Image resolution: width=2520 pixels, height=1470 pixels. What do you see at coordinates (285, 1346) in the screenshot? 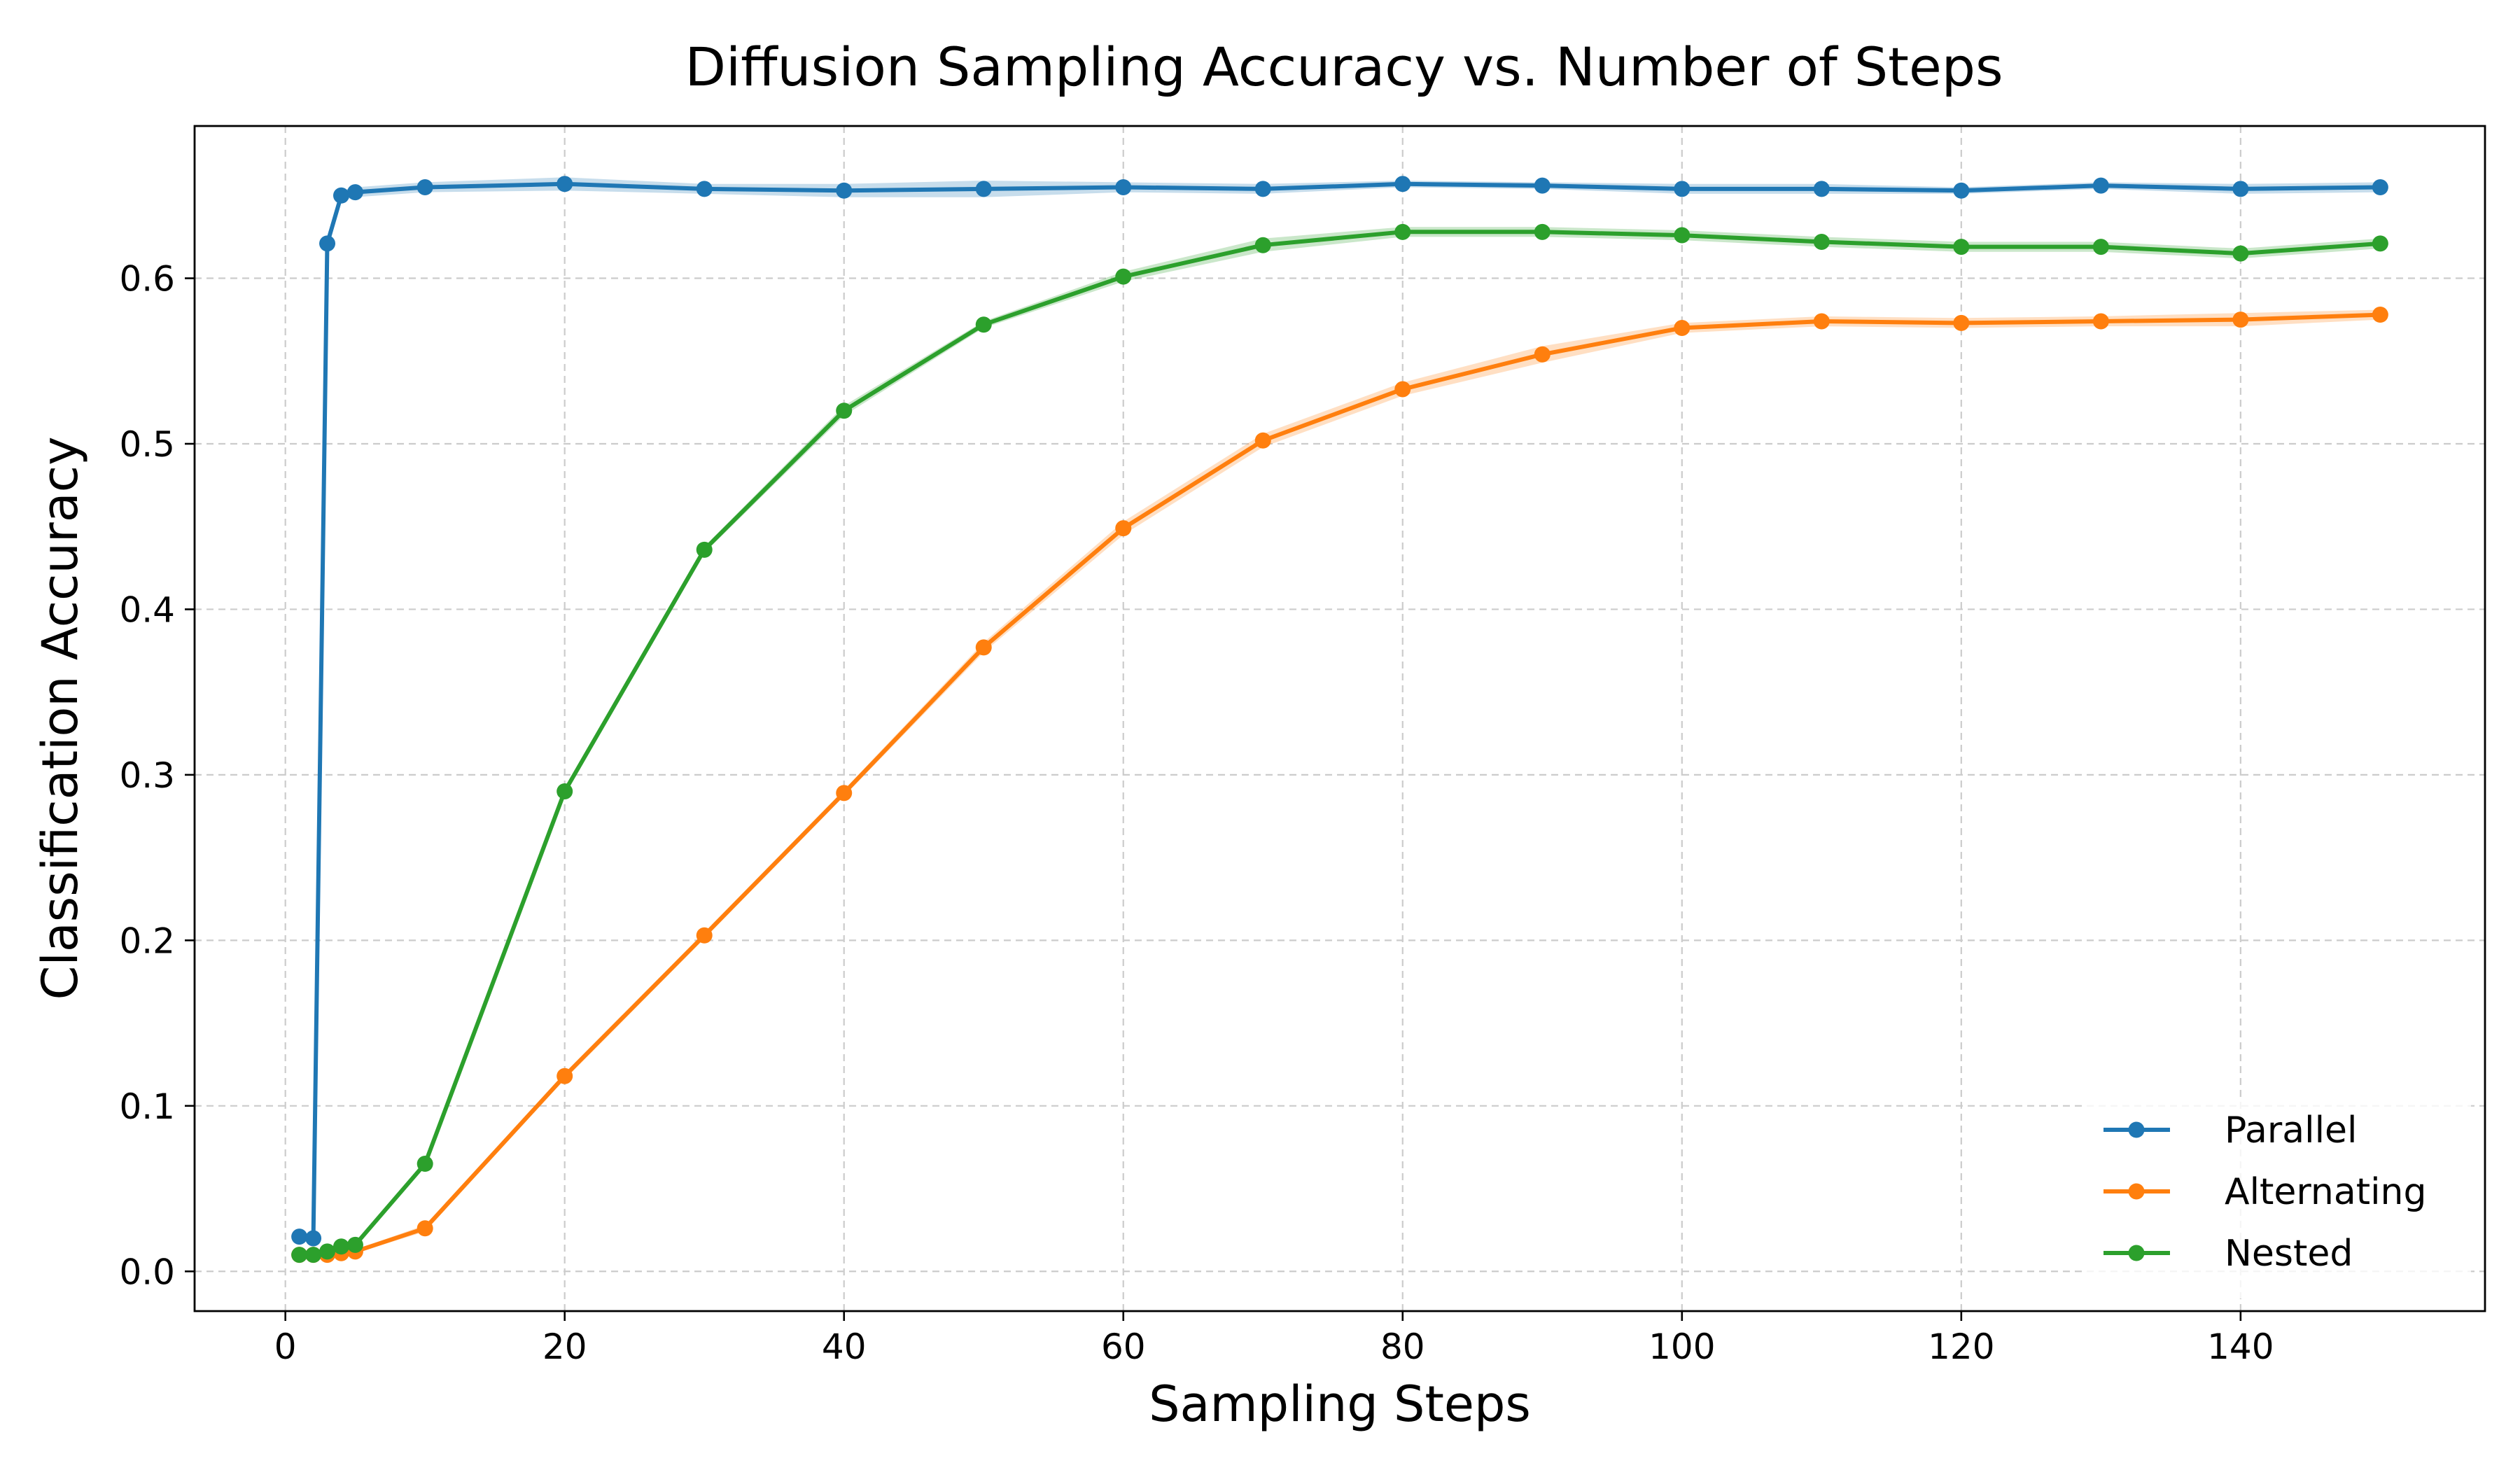
I see `x-tick-label: 0` at bounding box center [285, 1346].